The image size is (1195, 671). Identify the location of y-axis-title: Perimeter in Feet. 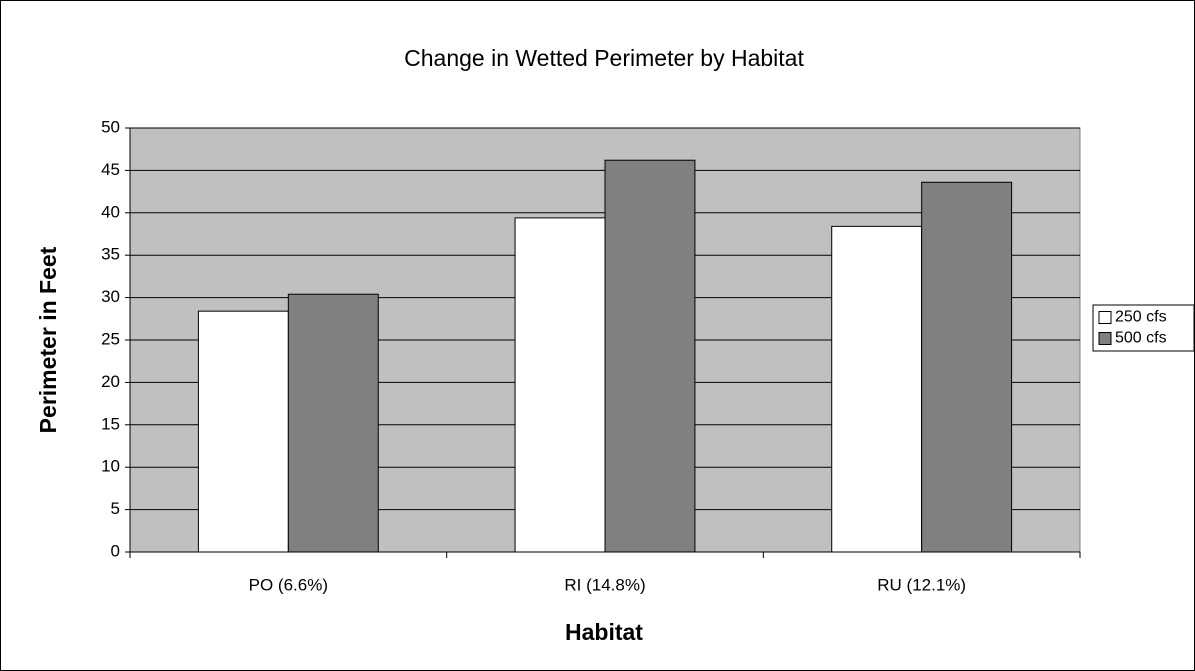
(48, 339).